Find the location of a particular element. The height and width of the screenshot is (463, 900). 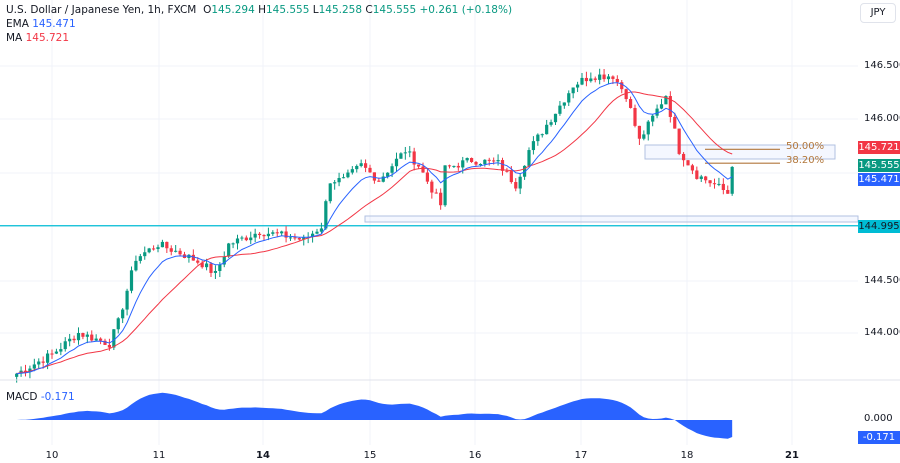

x-tick: 17 is located at coordinates (581, 455).